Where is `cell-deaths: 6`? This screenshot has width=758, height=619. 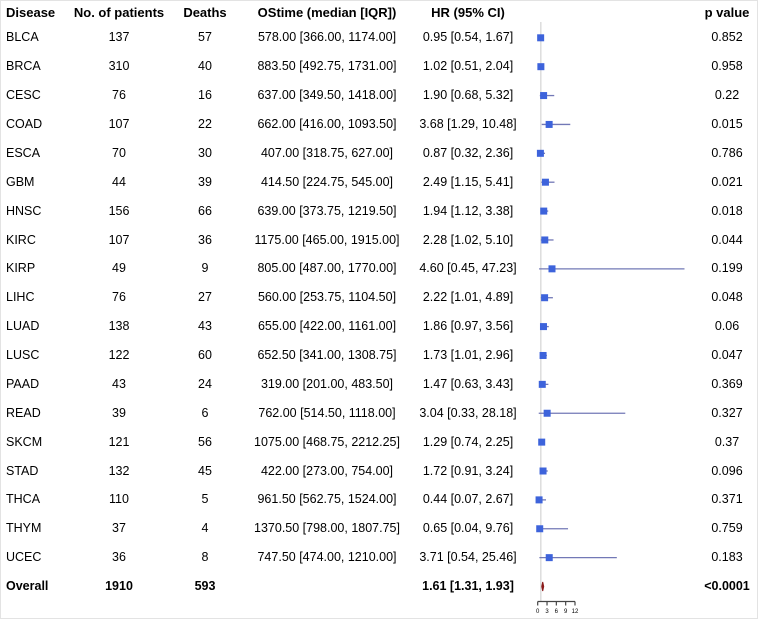 cell-deaths: 6 is located at coordinates (205, 412).